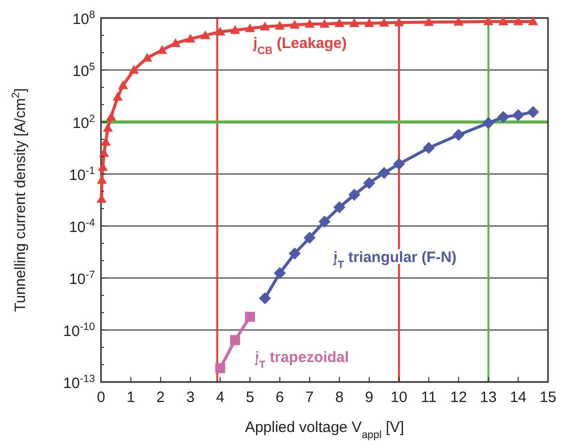 Image resolution: width=563 pixels, height=445 pixels. I want to click on x-tick-label: 5, so click(250, 397).